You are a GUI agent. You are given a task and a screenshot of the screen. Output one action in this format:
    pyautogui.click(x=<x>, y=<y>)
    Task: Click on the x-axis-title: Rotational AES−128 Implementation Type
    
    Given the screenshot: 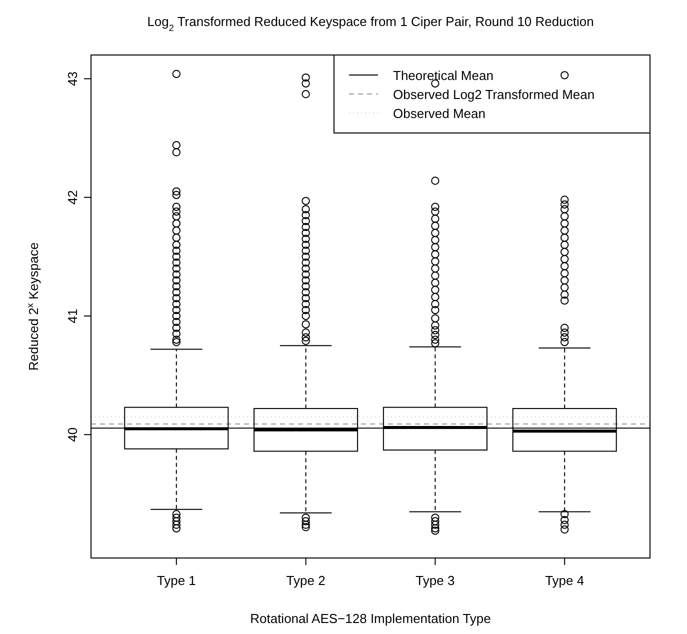 What is the action you would take?
    pyautogui.click(x=370, y=618)
    